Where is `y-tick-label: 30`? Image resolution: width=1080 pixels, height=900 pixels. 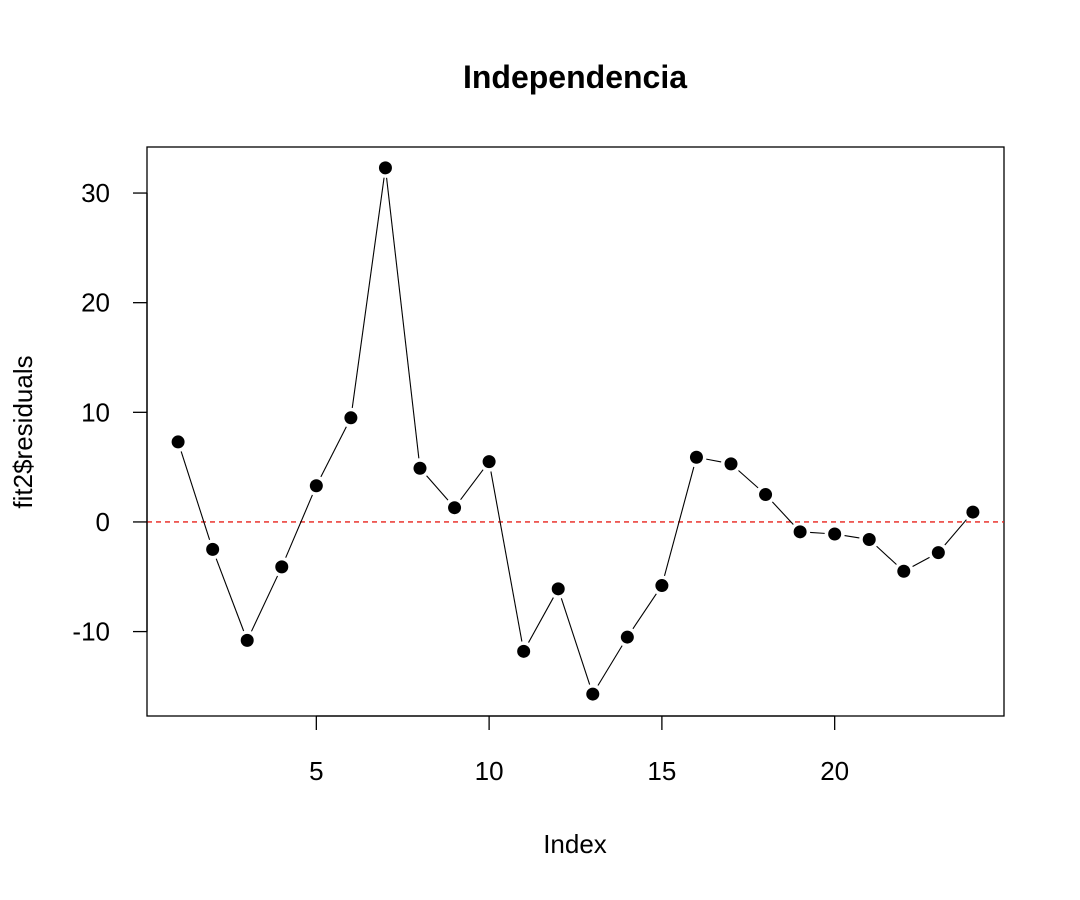
y-tick-label: 30 is located at coordinates (95, 193).